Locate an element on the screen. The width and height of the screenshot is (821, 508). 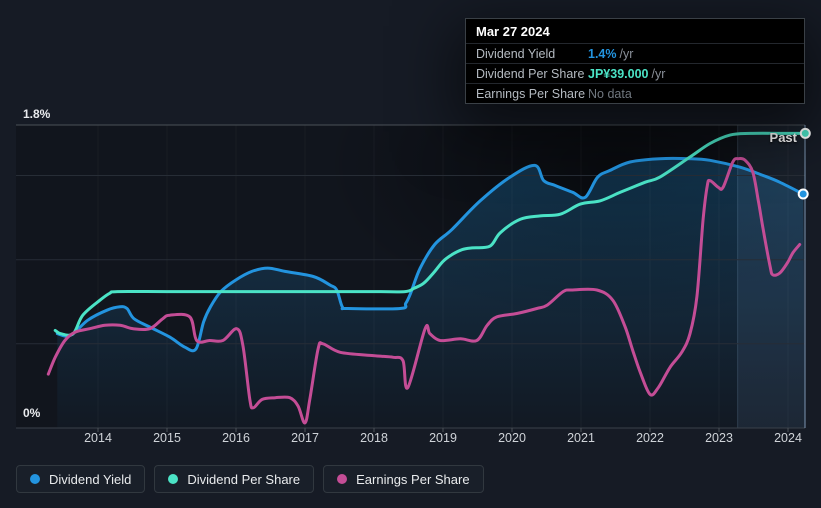
x-axis-label-2017: 2017 is located at coordinates (305, 438).